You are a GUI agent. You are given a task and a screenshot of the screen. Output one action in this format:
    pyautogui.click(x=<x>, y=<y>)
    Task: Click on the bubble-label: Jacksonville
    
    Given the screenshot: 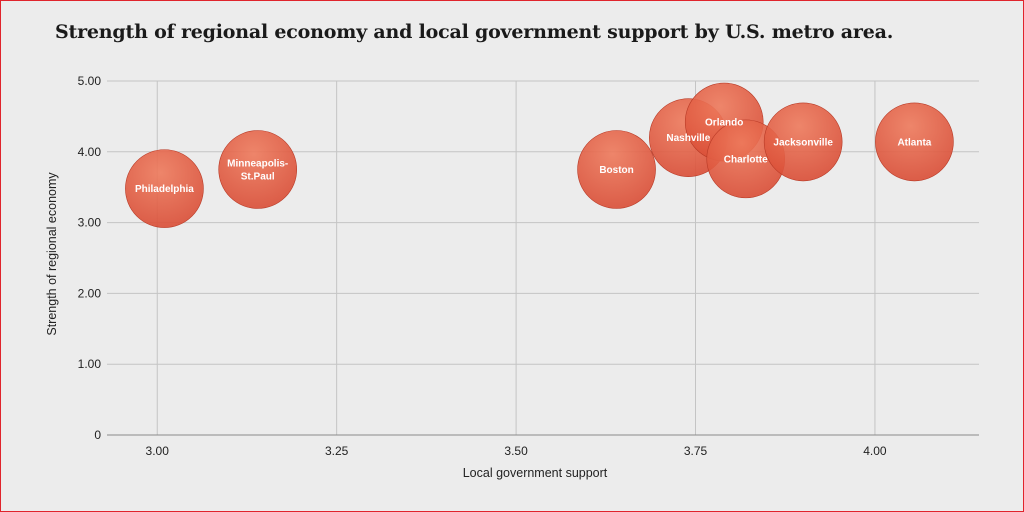 What is the action you would take?
    pyautogui.click(x=803, y=142)
    